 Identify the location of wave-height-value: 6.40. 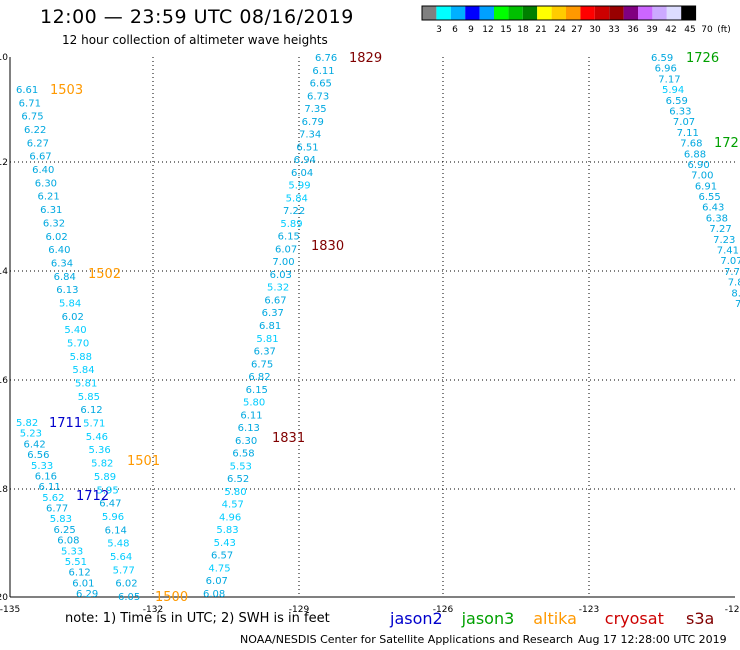
(59, 250).